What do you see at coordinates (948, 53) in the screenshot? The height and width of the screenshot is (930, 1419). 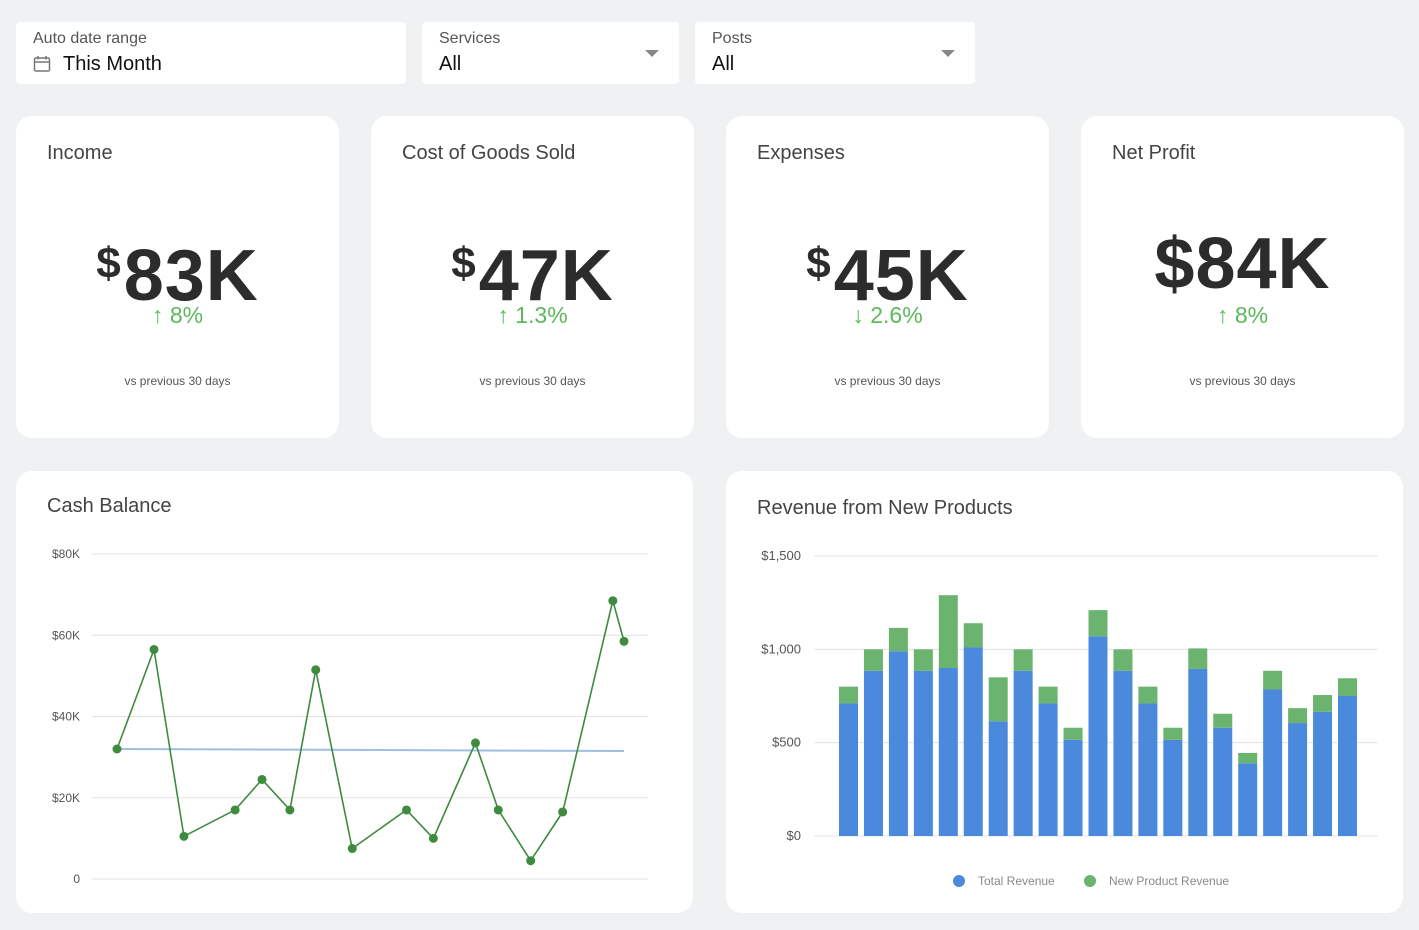 I see `chevron-down-icon` at bounding box center [948, 53].